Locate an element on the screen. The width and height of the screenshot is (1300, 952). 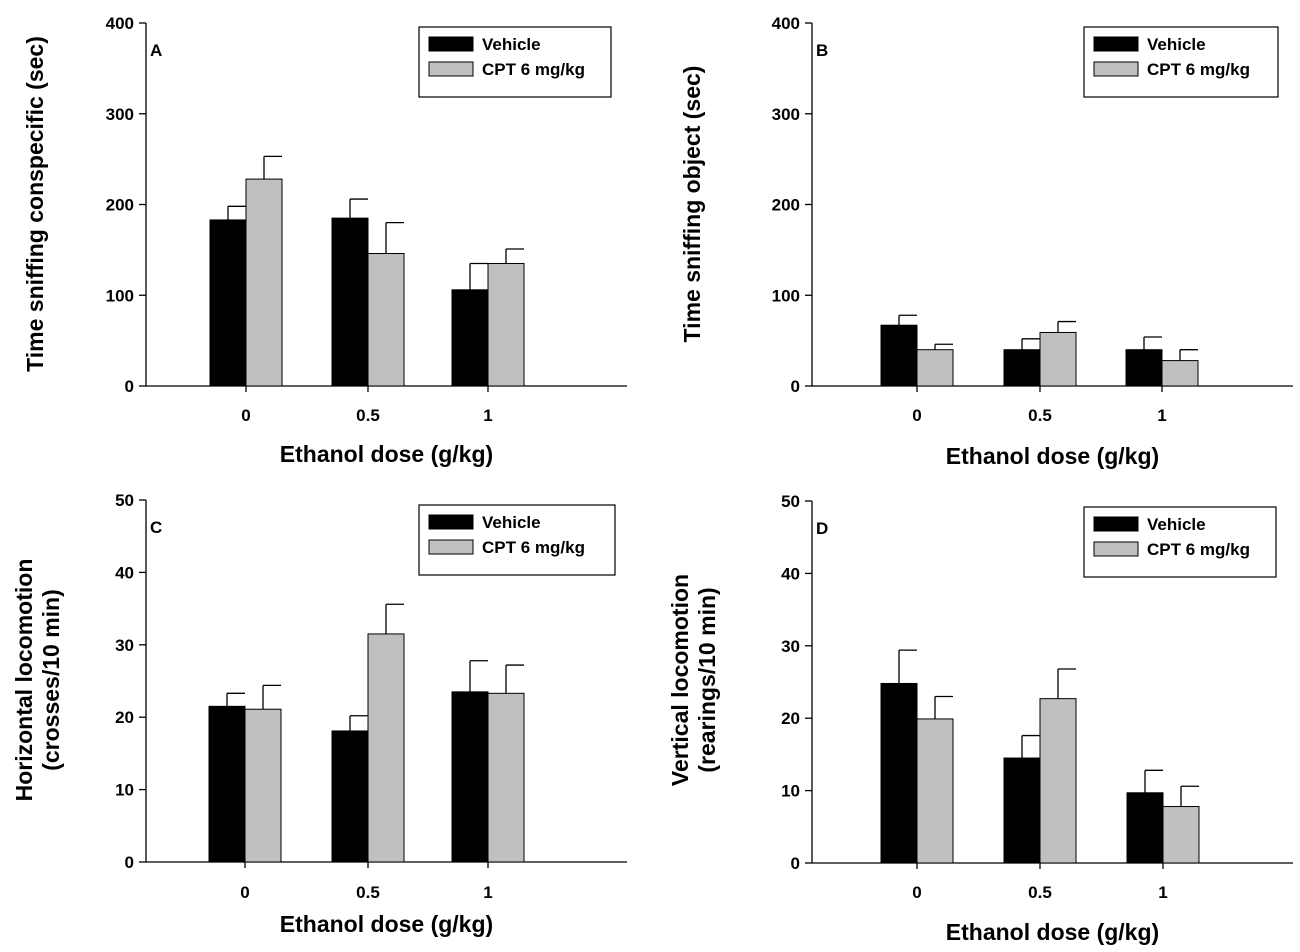
y-axis-title-line: Time sniffing object (sec) is located at coordinates (692, 204).